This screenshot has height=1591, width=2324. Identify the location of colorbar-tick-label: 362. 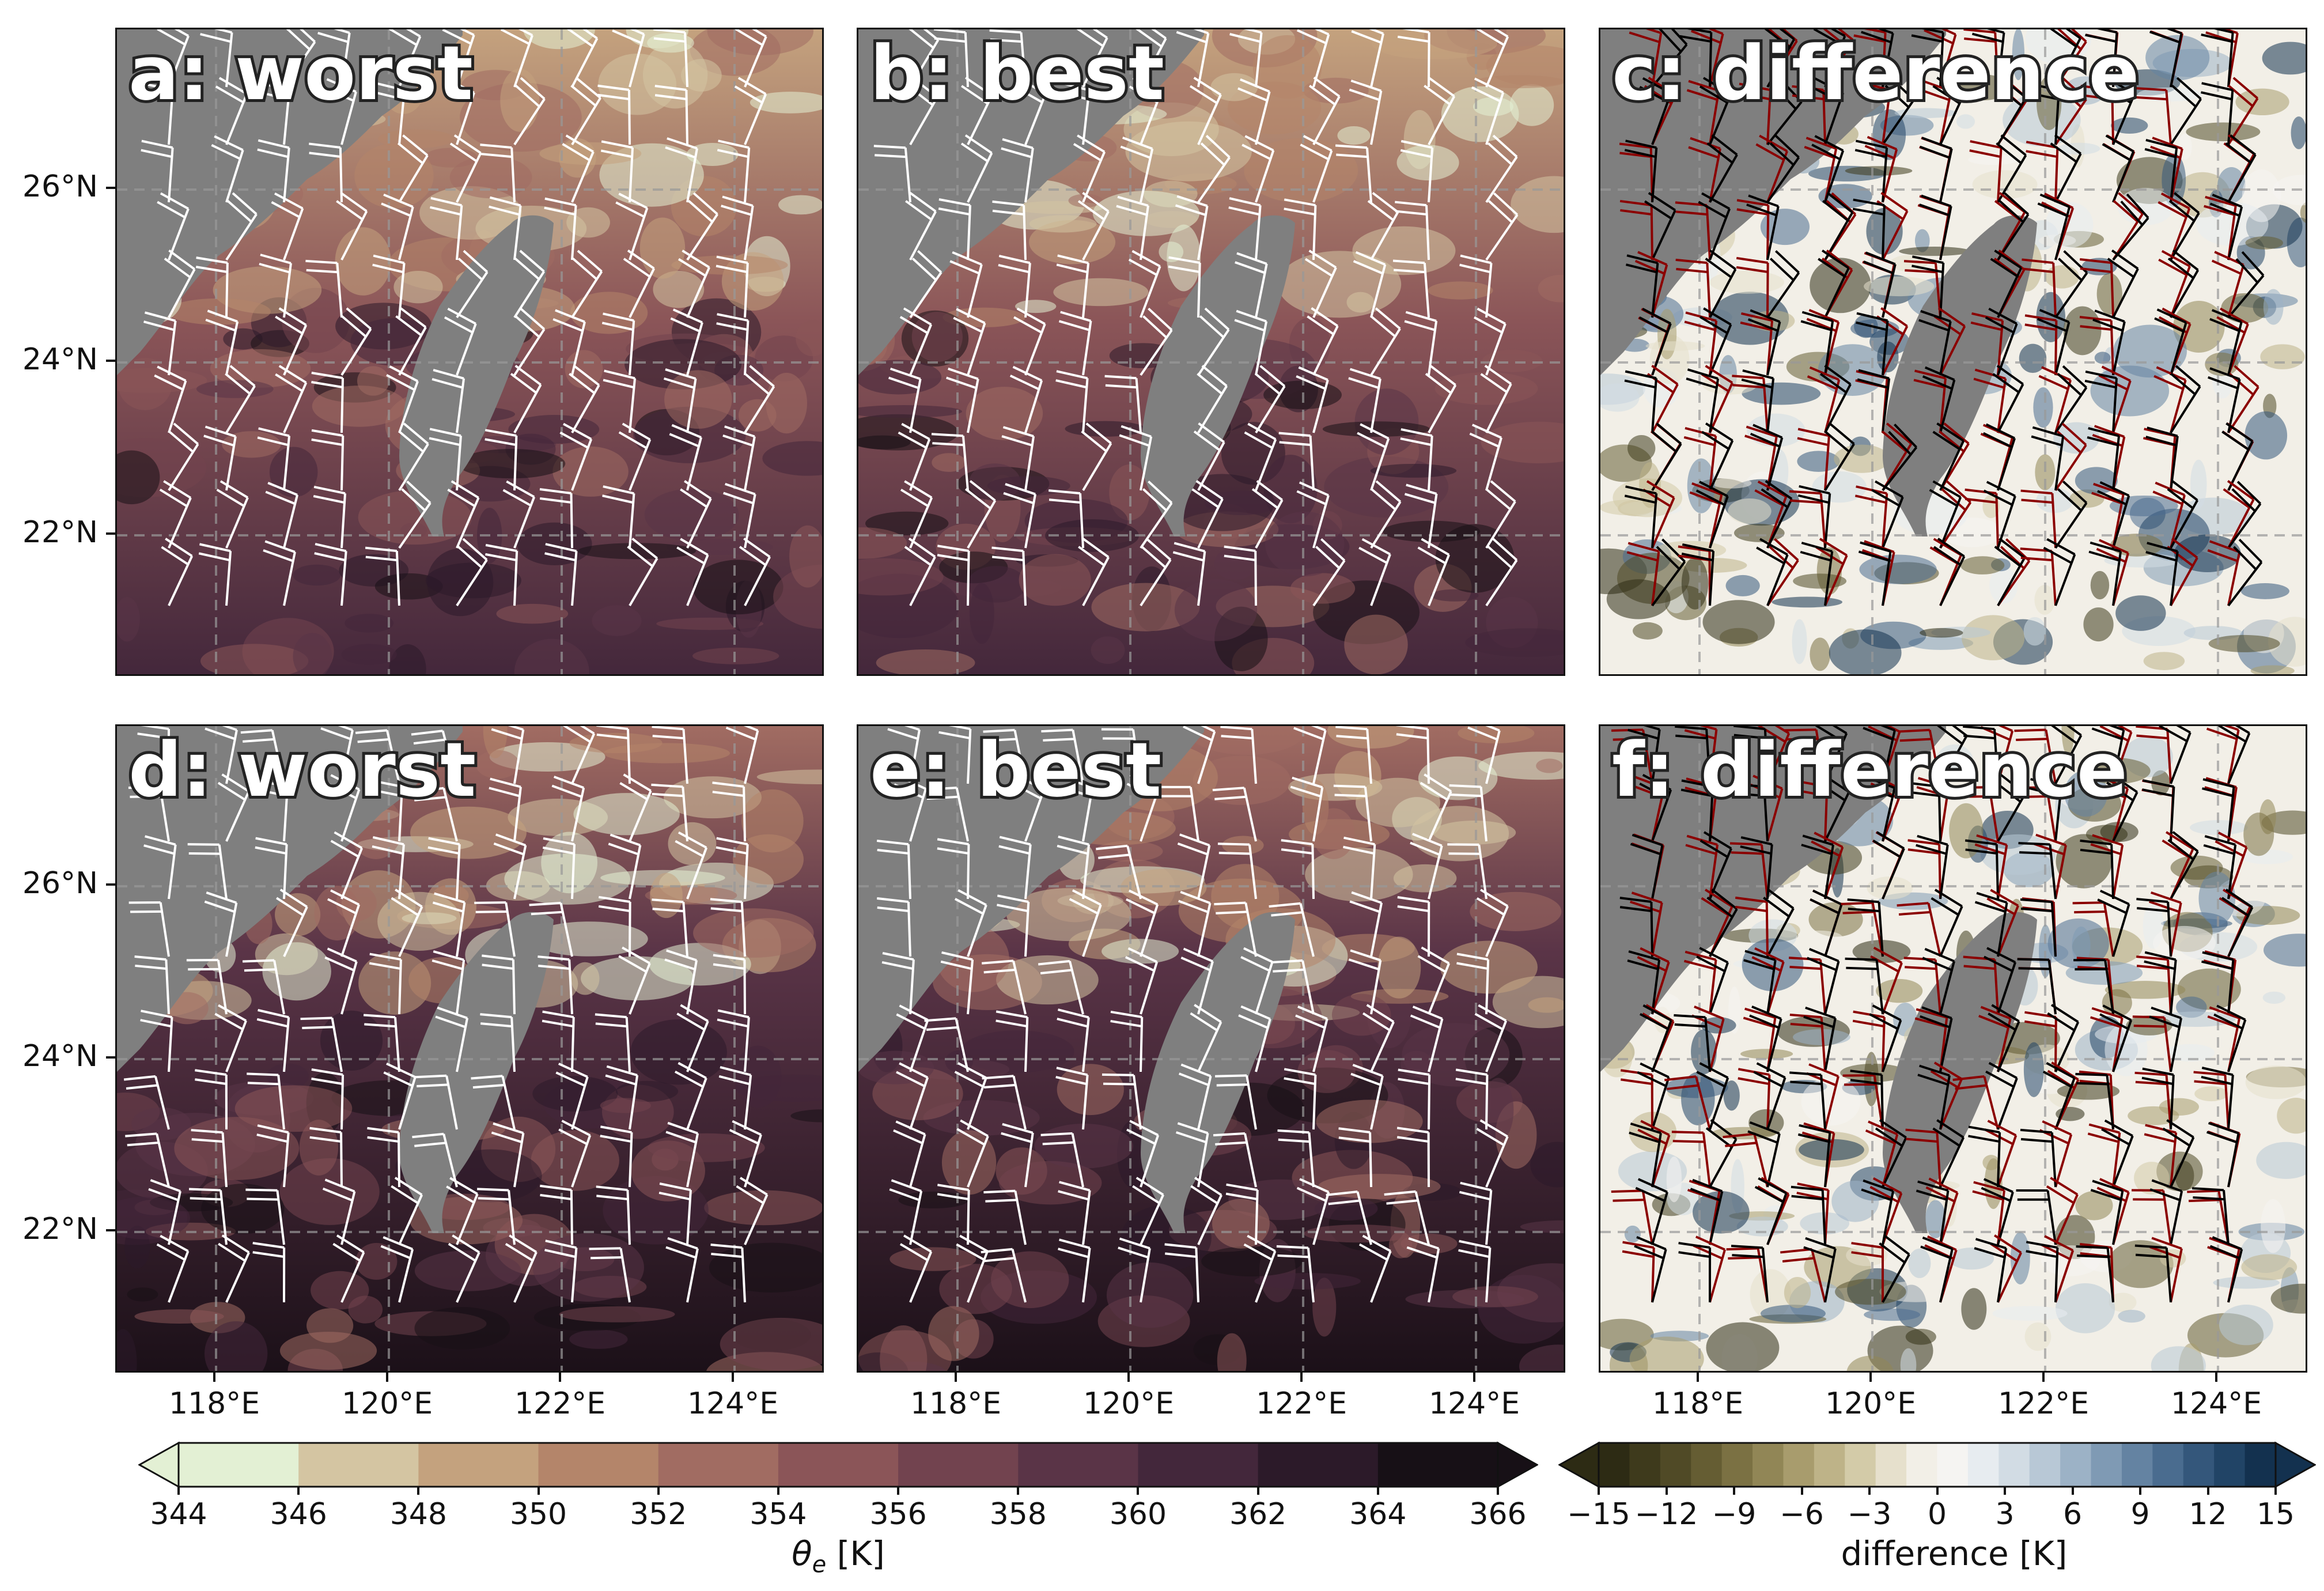
(1258, 1515).